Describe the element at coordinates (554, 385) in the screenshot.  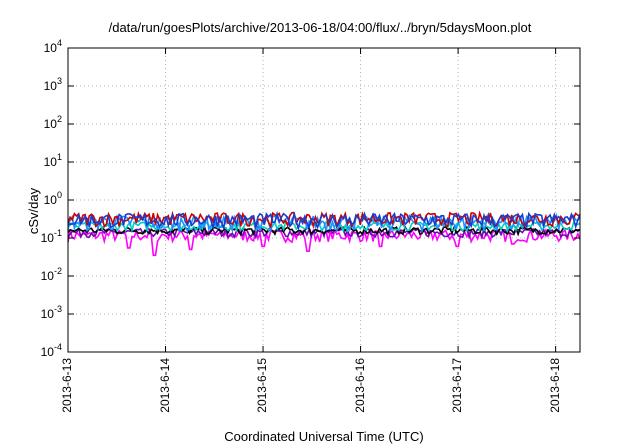
I see `x-tick-label: 2013-6-18` at that location.